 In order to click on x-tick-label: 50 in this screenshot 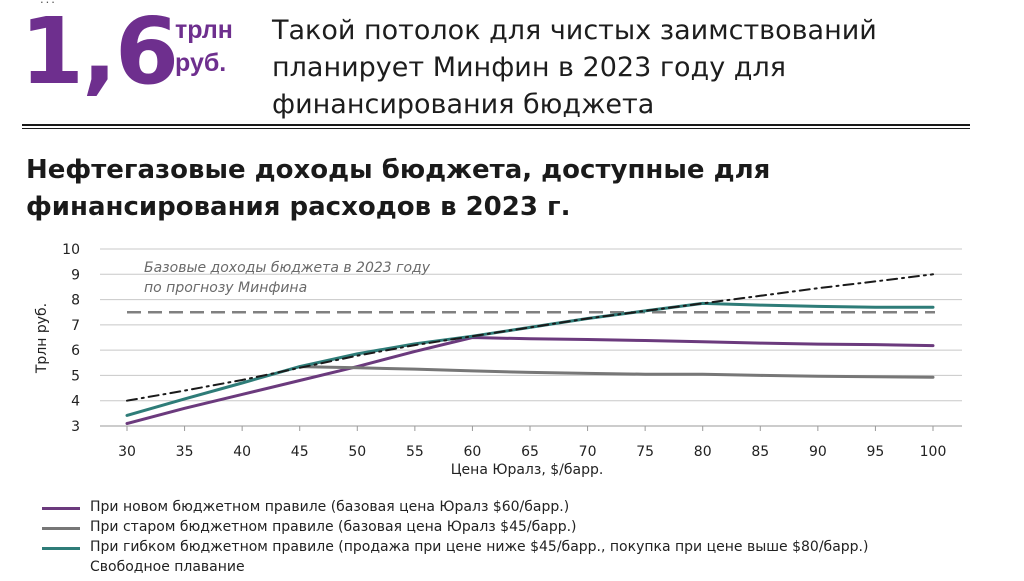, I will do `click(357, 452)`.